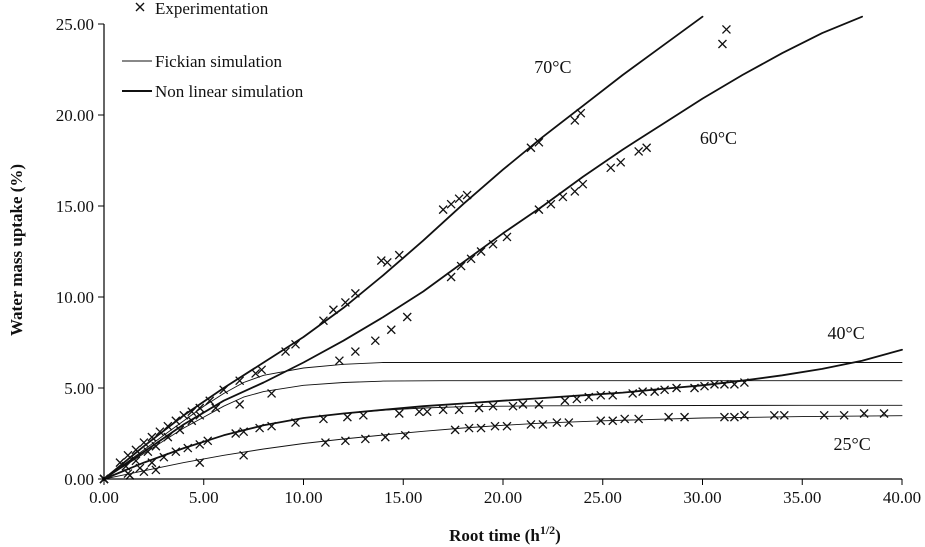  I want to click on y-tick-label: 25.00, so click(75, 24).